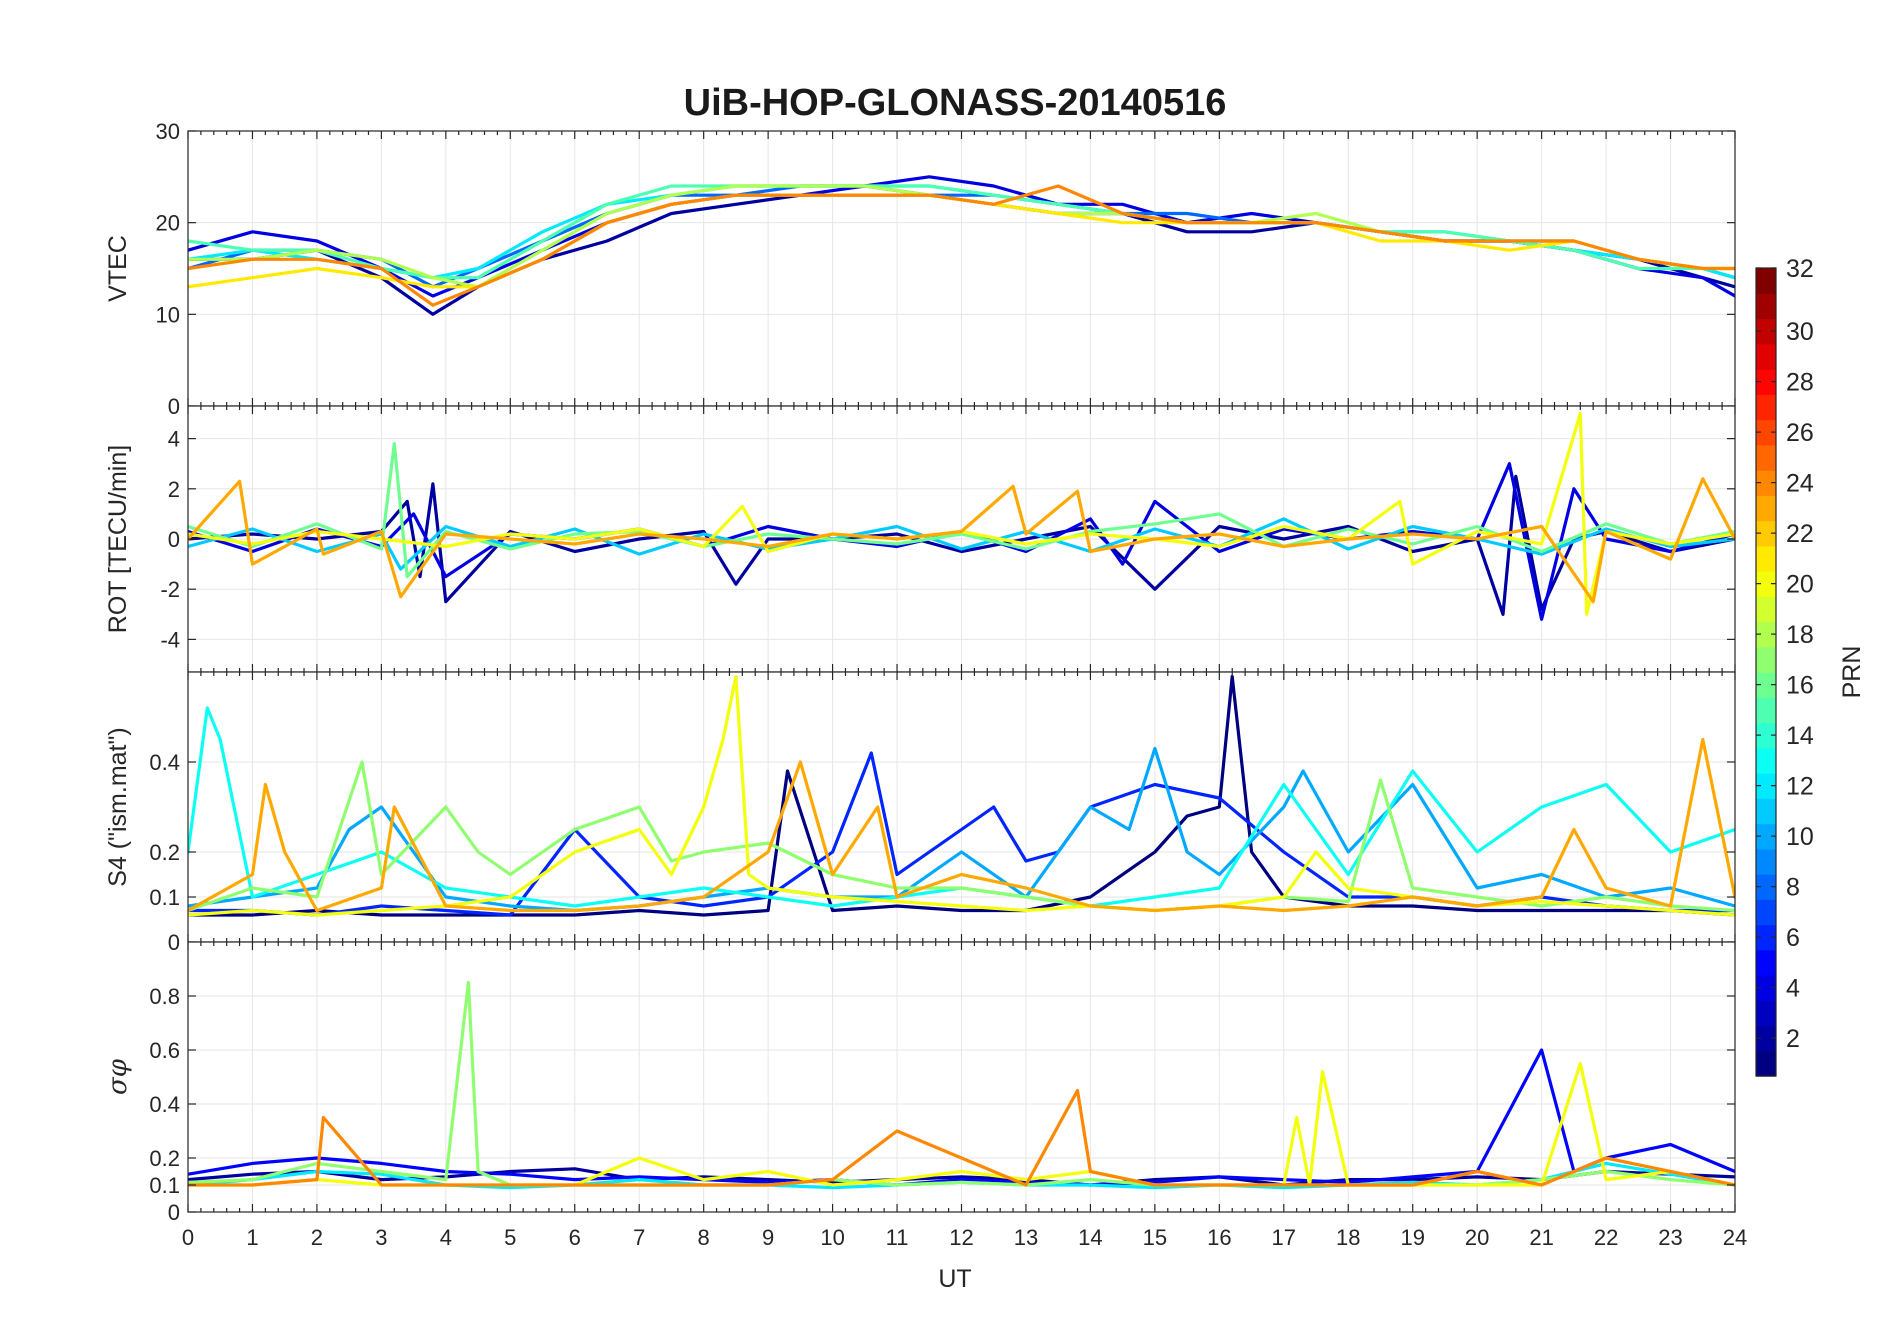 Image resolution: width=1902 pixels, height=1330 pixels. I want to click on y-tick-label: 10, so click(168, 314).